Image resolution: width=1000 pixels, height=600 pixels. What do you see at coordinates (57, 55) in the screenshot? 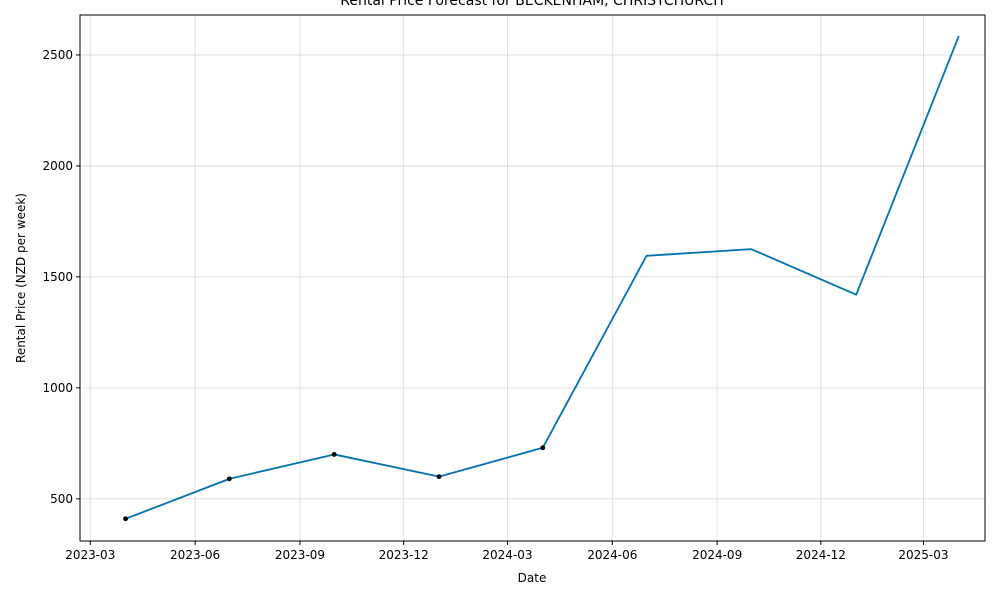
I see `y-tick-label: 2500` at bounding box center [57, 55].